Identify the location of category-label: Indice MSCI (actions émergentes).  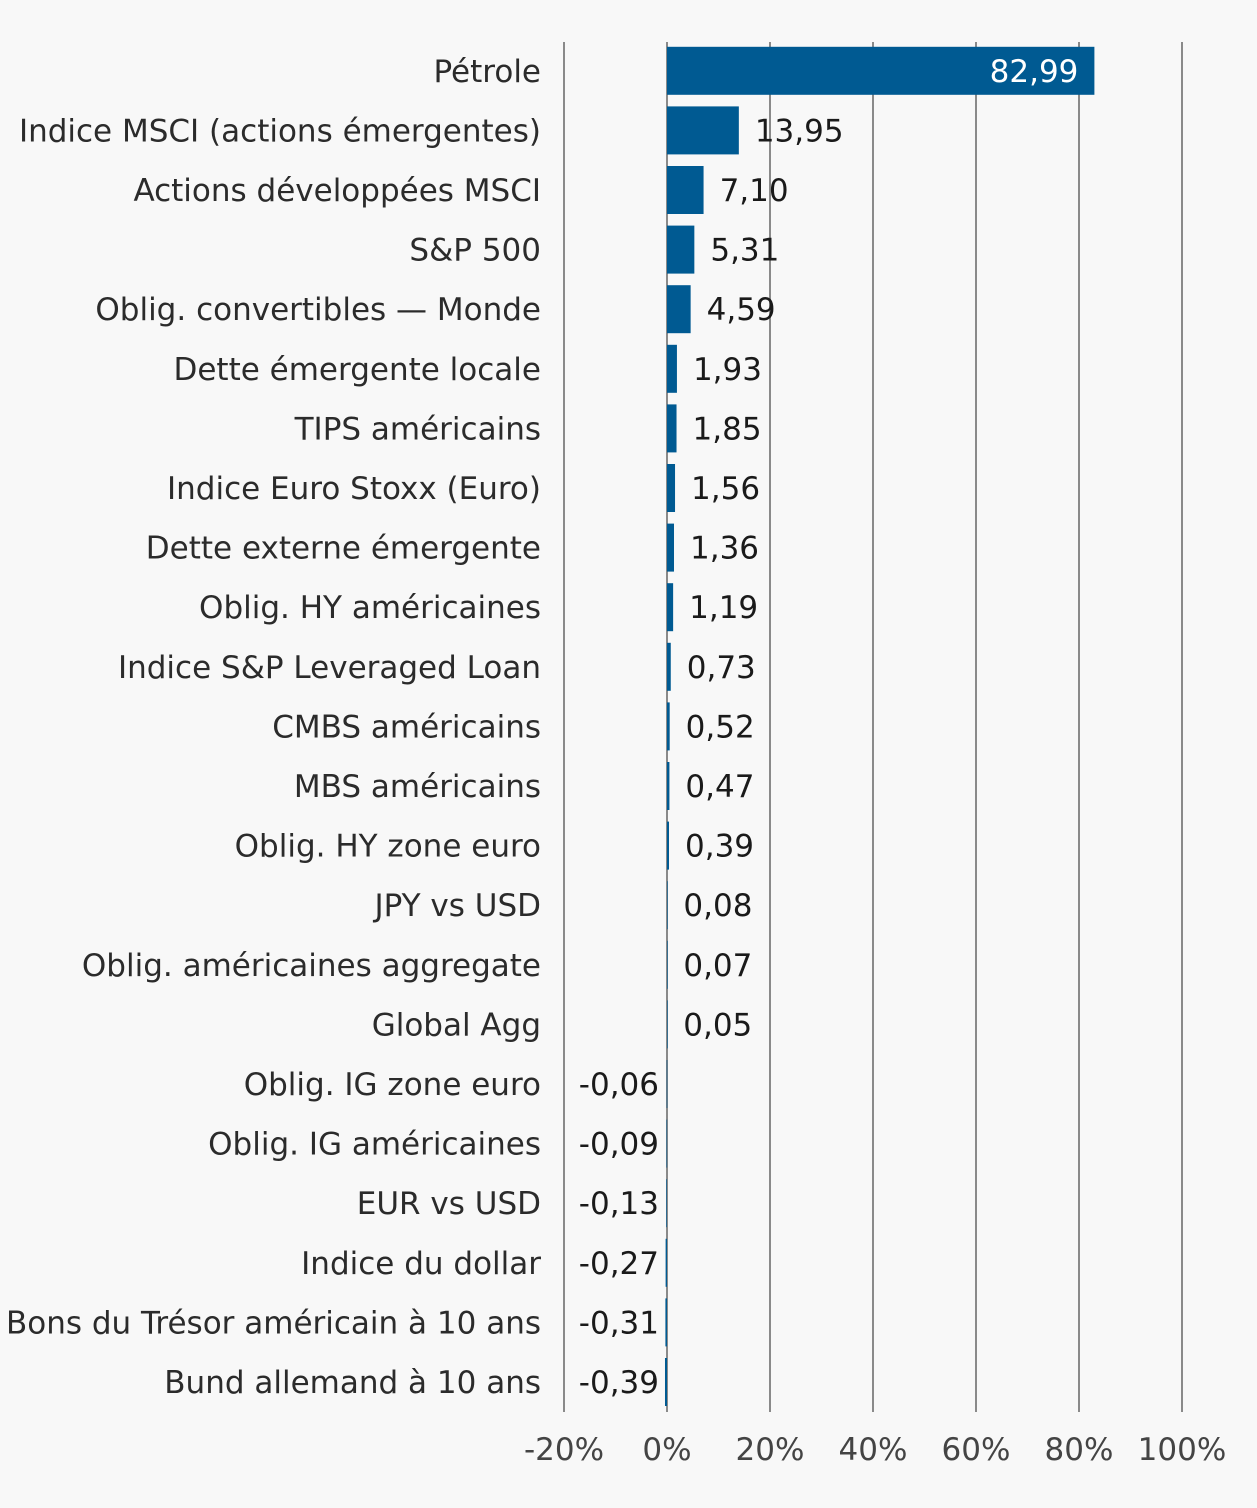
(280, 131).